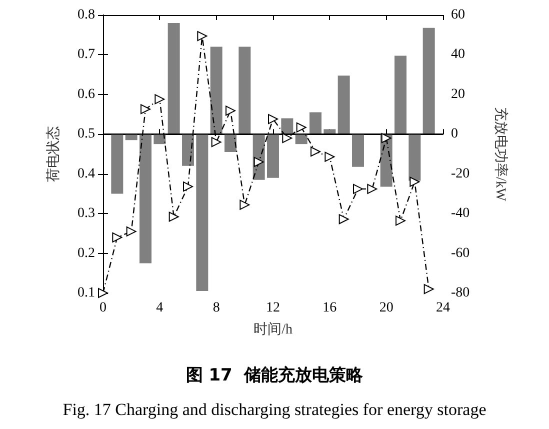 Image resolution: width=549 pixels, height=429 pixels. I want to click on x-tick-label: 0, so click(103, 308).